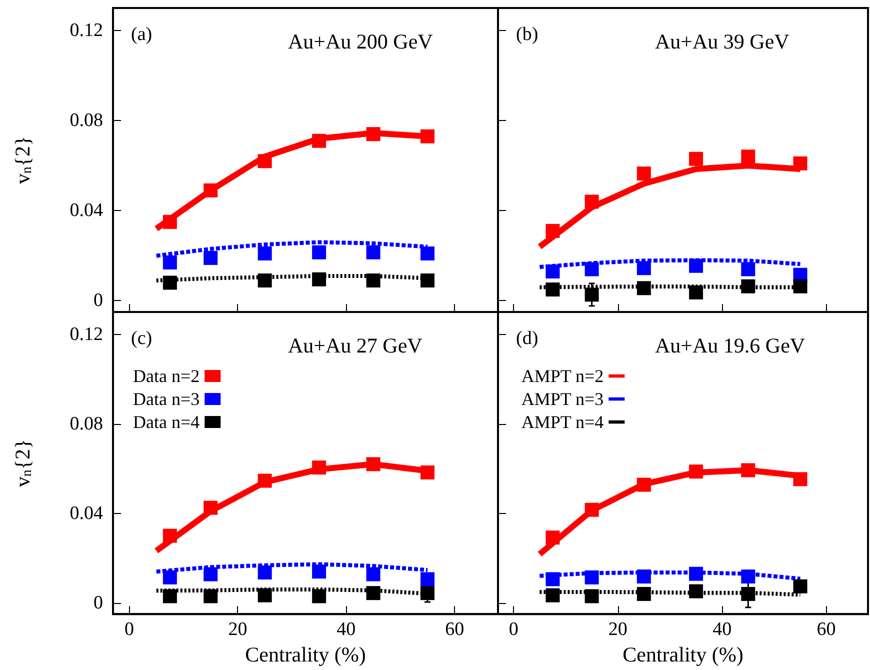 Image resolution: width=870 pixels, height=670 pixels. I want to click on annotation: (c), so click(141, 338).